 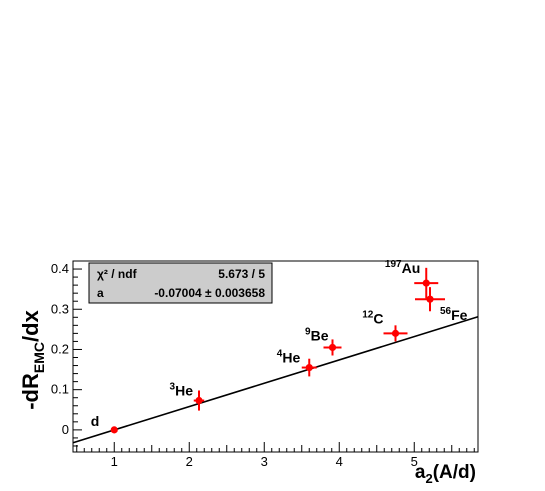 I want to click on data-point-4He: 4He, so click(x=297, y=363).